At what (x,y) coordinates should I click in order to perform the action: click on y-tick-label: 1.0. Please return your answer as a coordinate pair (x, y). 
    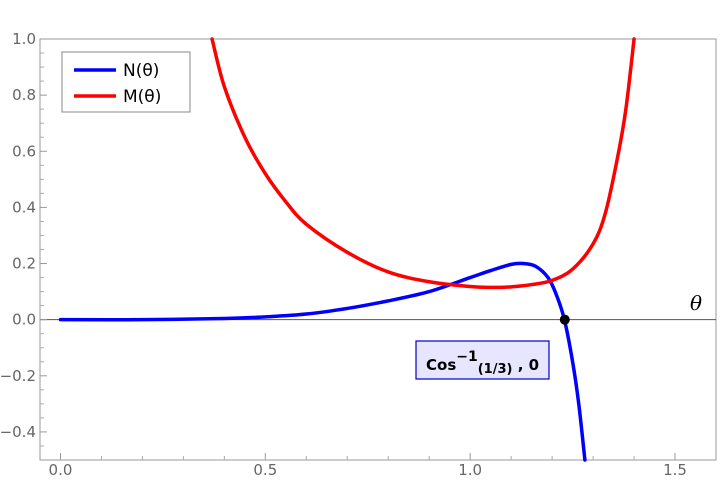
    Looking at the image, I should click on (24, 39).